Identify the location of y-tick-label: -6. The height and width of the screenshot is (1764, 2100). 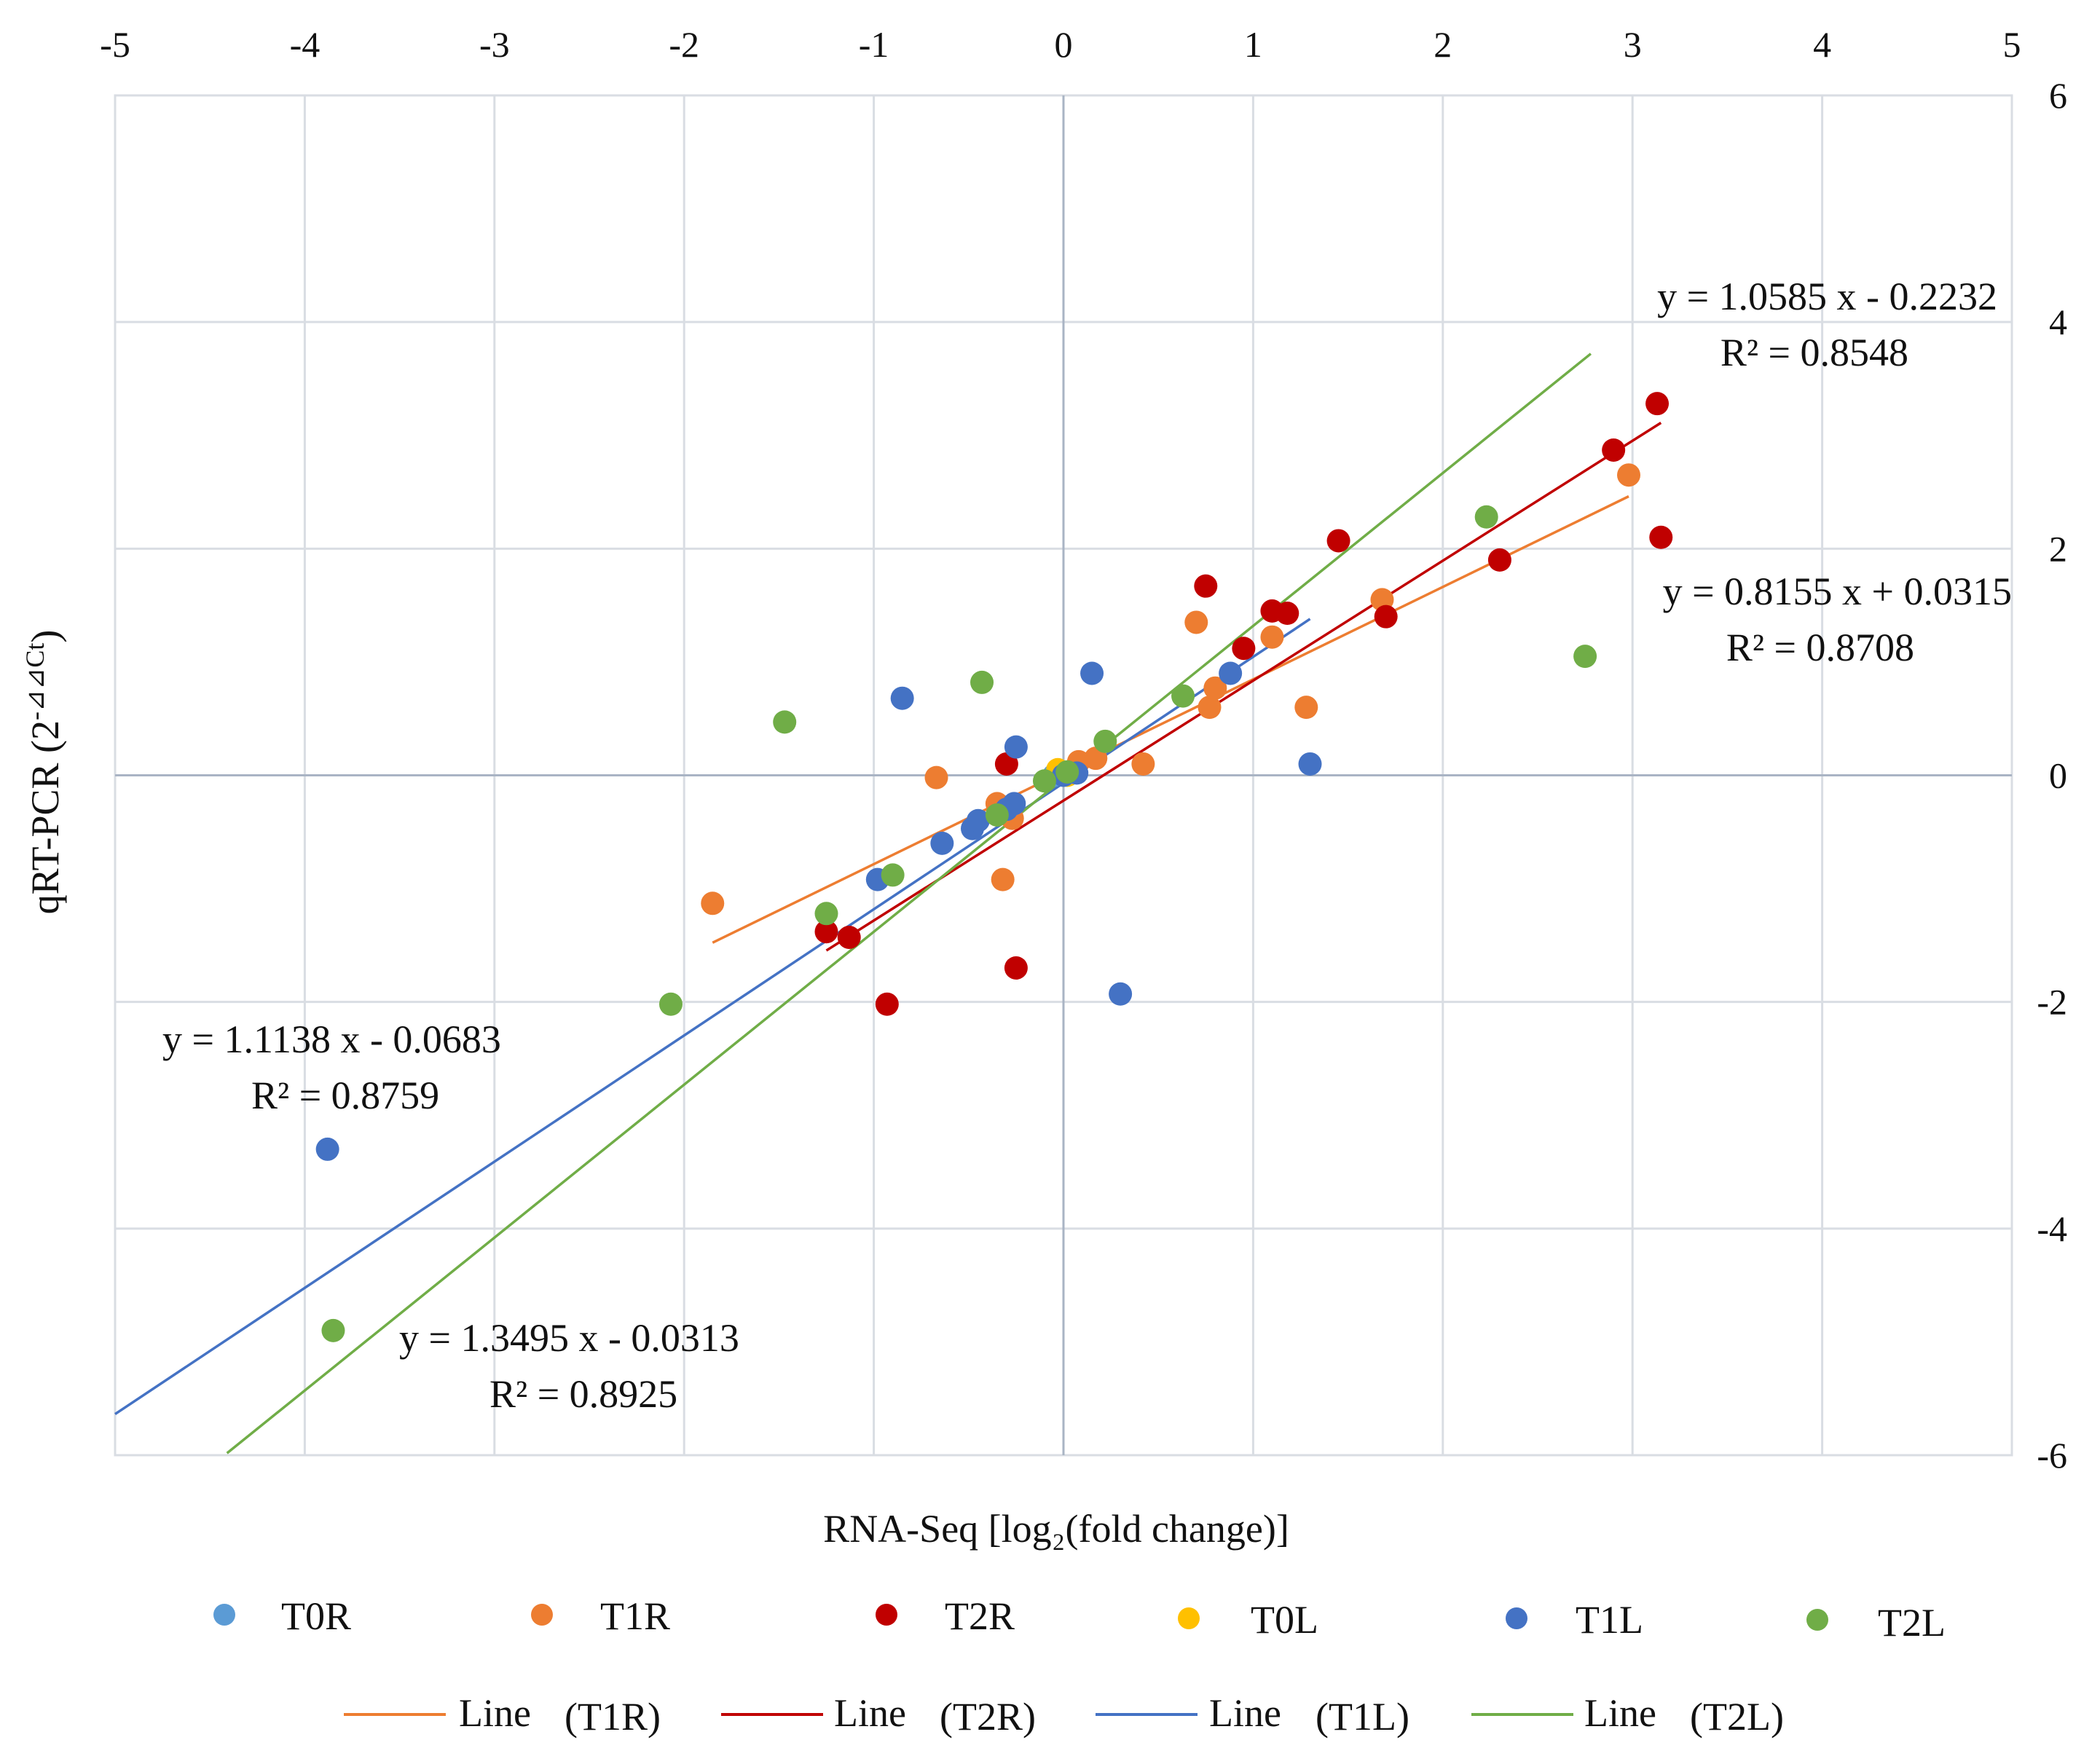
(2052, 1455).